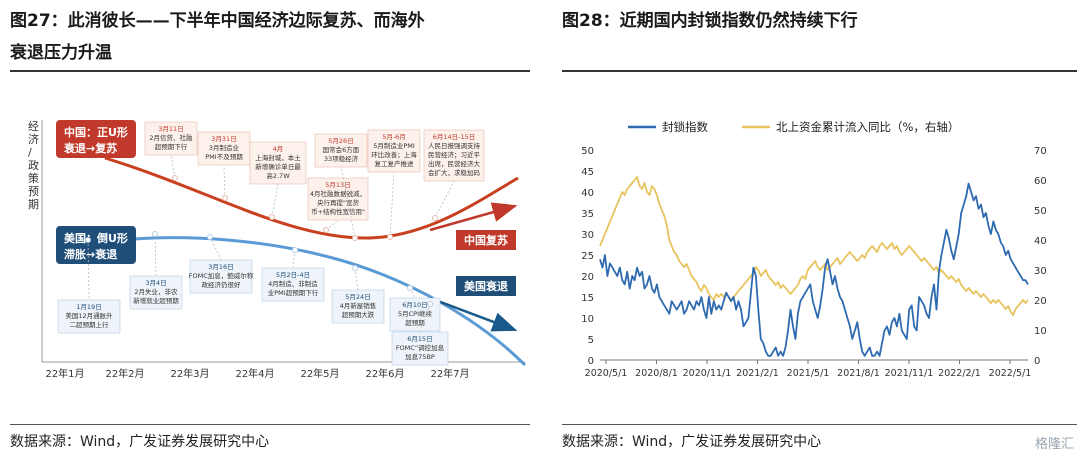  I want to click on diagram-x-ticks: 22年1月 22年2月 22年3月 22年4月 22年5月 22年6月 22年7月, so click(257, 373).